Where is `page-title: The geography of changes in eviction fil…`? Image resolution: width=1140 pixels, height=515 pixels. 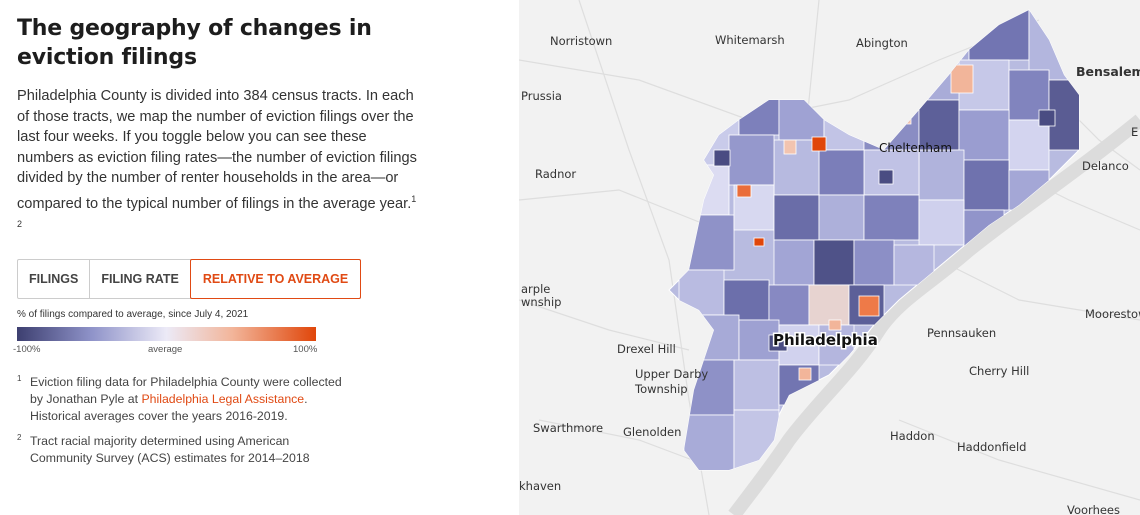
page-title: The geography of changes in eviction fil… is located at coordinates (194, 43).